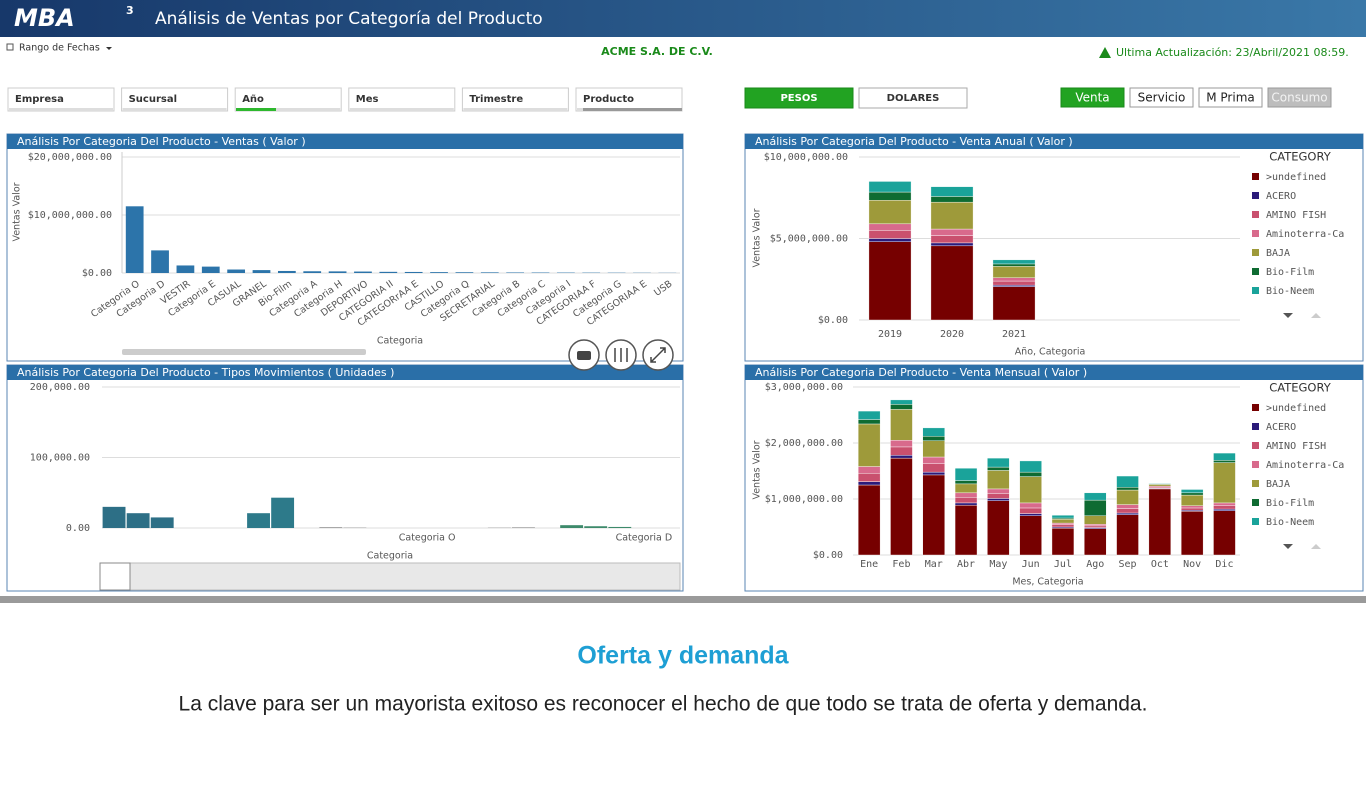  I want to click on range-handle, so click(115, 576).